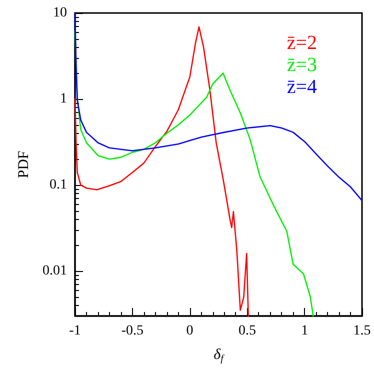  I want to click on y-tick-label: 0.1, so click(58, 185).